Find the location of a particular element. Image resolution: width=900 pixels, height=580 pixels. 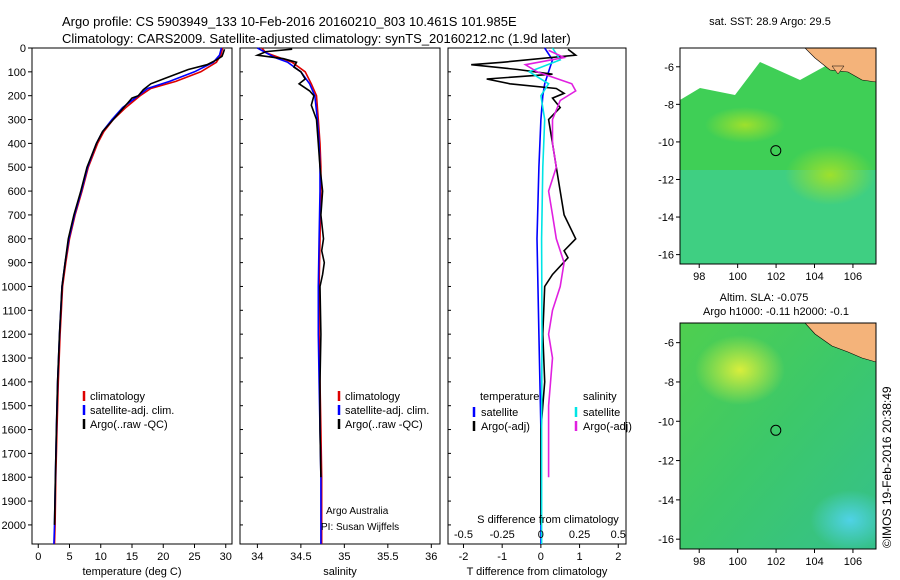

sst-land-sumatra is located at coordinates (840, 65).